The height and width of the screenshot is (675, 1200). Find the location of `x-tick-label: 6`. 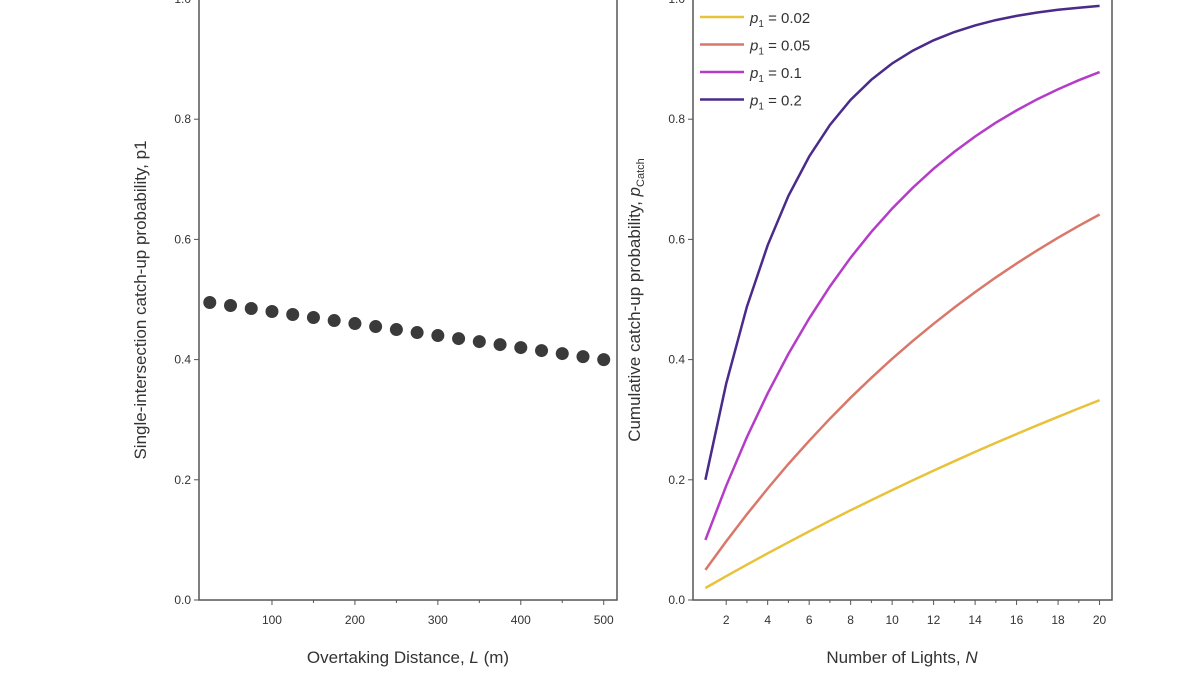

x-tick-label: 6 is located at coordinates (809, 620).